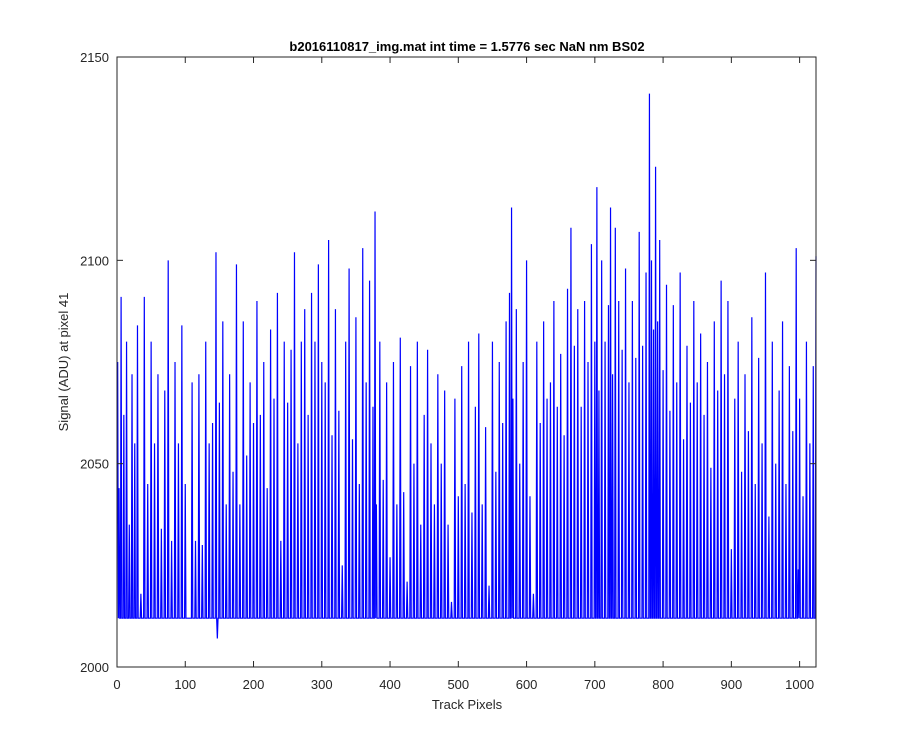 The width and height of the screenshot is (900, 750). I want to click on y-axis-label: Signal (ADU) at pixel 41, so click(63, 362).